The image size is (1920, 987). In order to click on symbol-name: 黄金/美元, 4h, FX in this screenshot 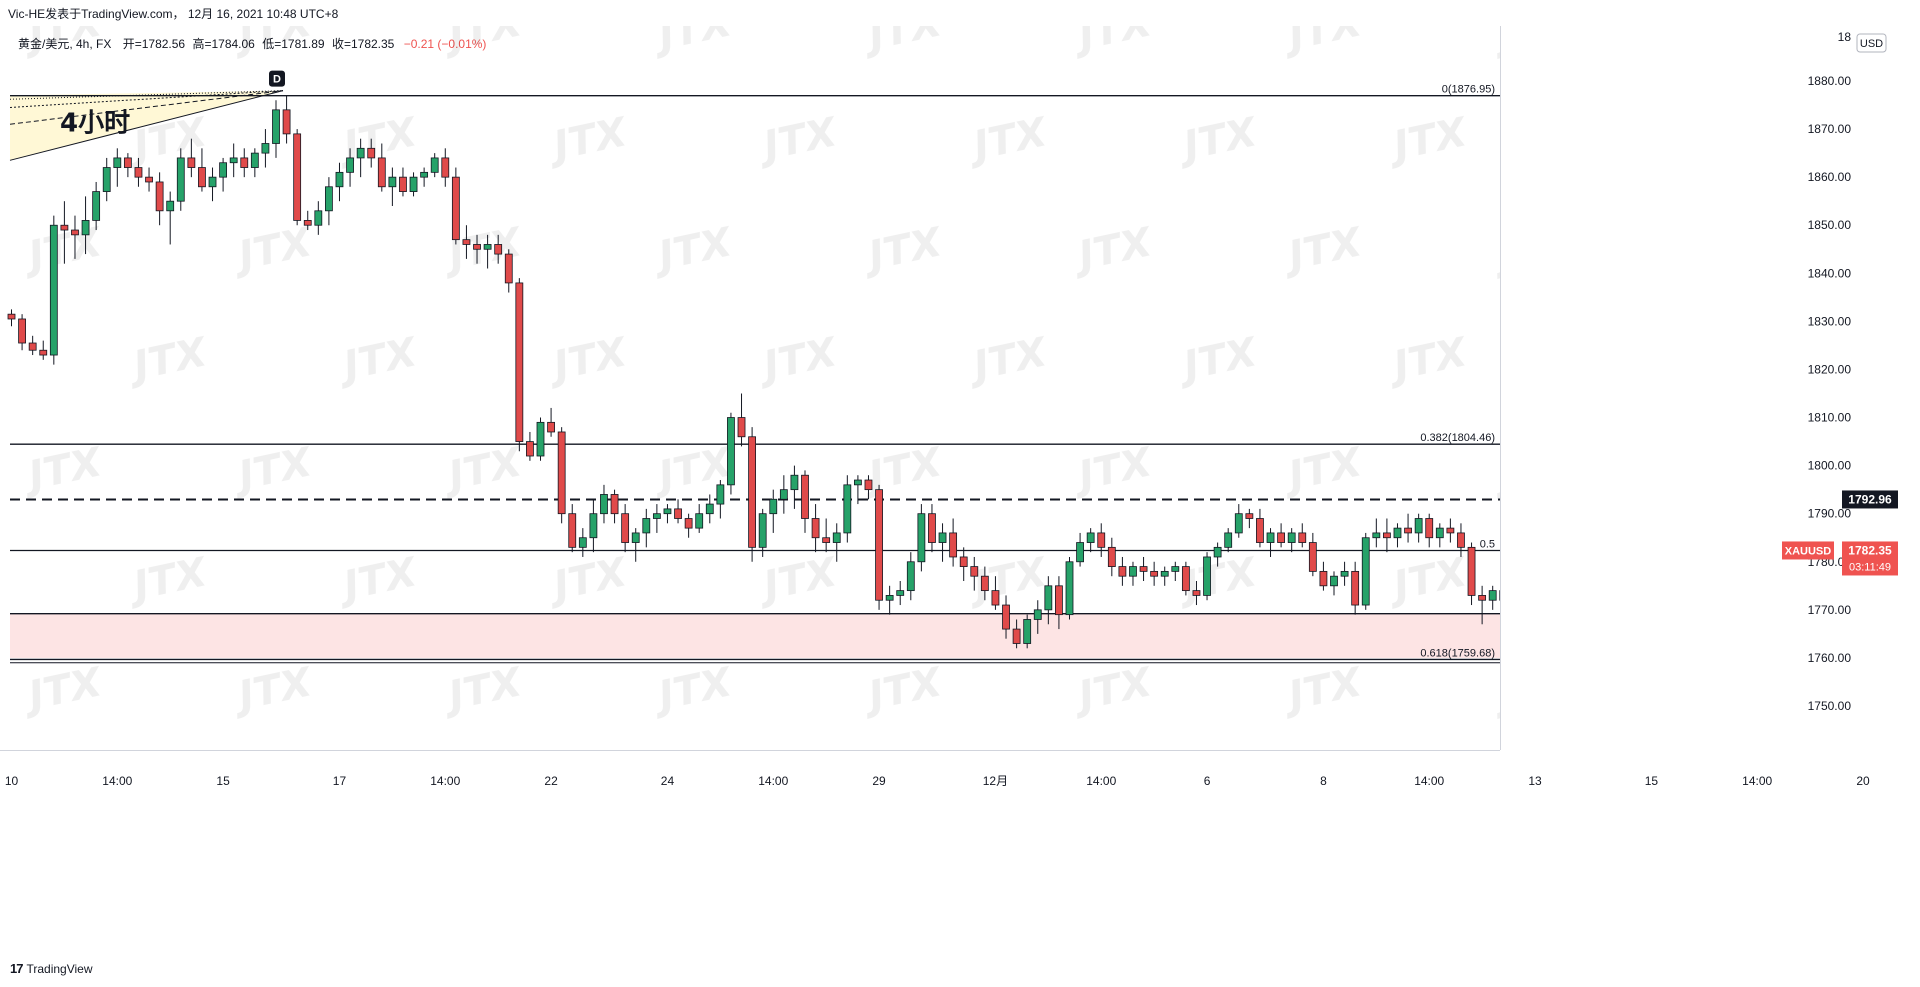, I will do `click(65, 44)`.